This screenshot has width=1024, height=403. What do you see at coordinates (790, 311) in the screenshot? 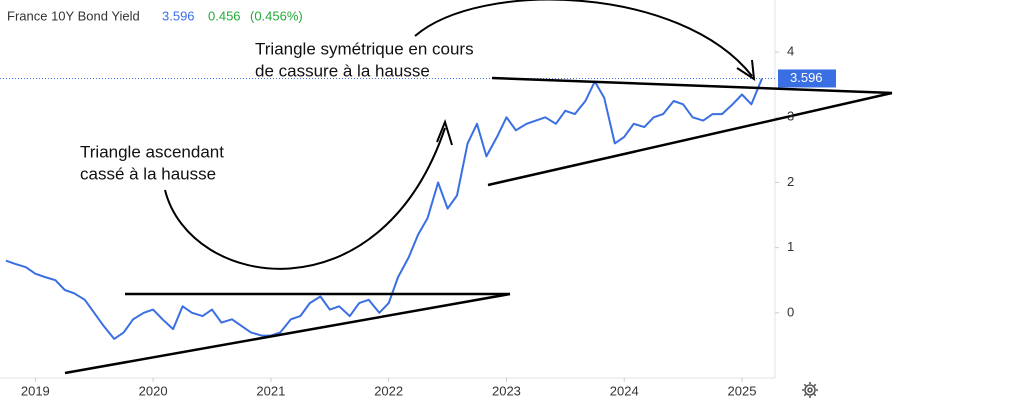
I see `y-tick-label: 0` at bounding box center [790, 311].